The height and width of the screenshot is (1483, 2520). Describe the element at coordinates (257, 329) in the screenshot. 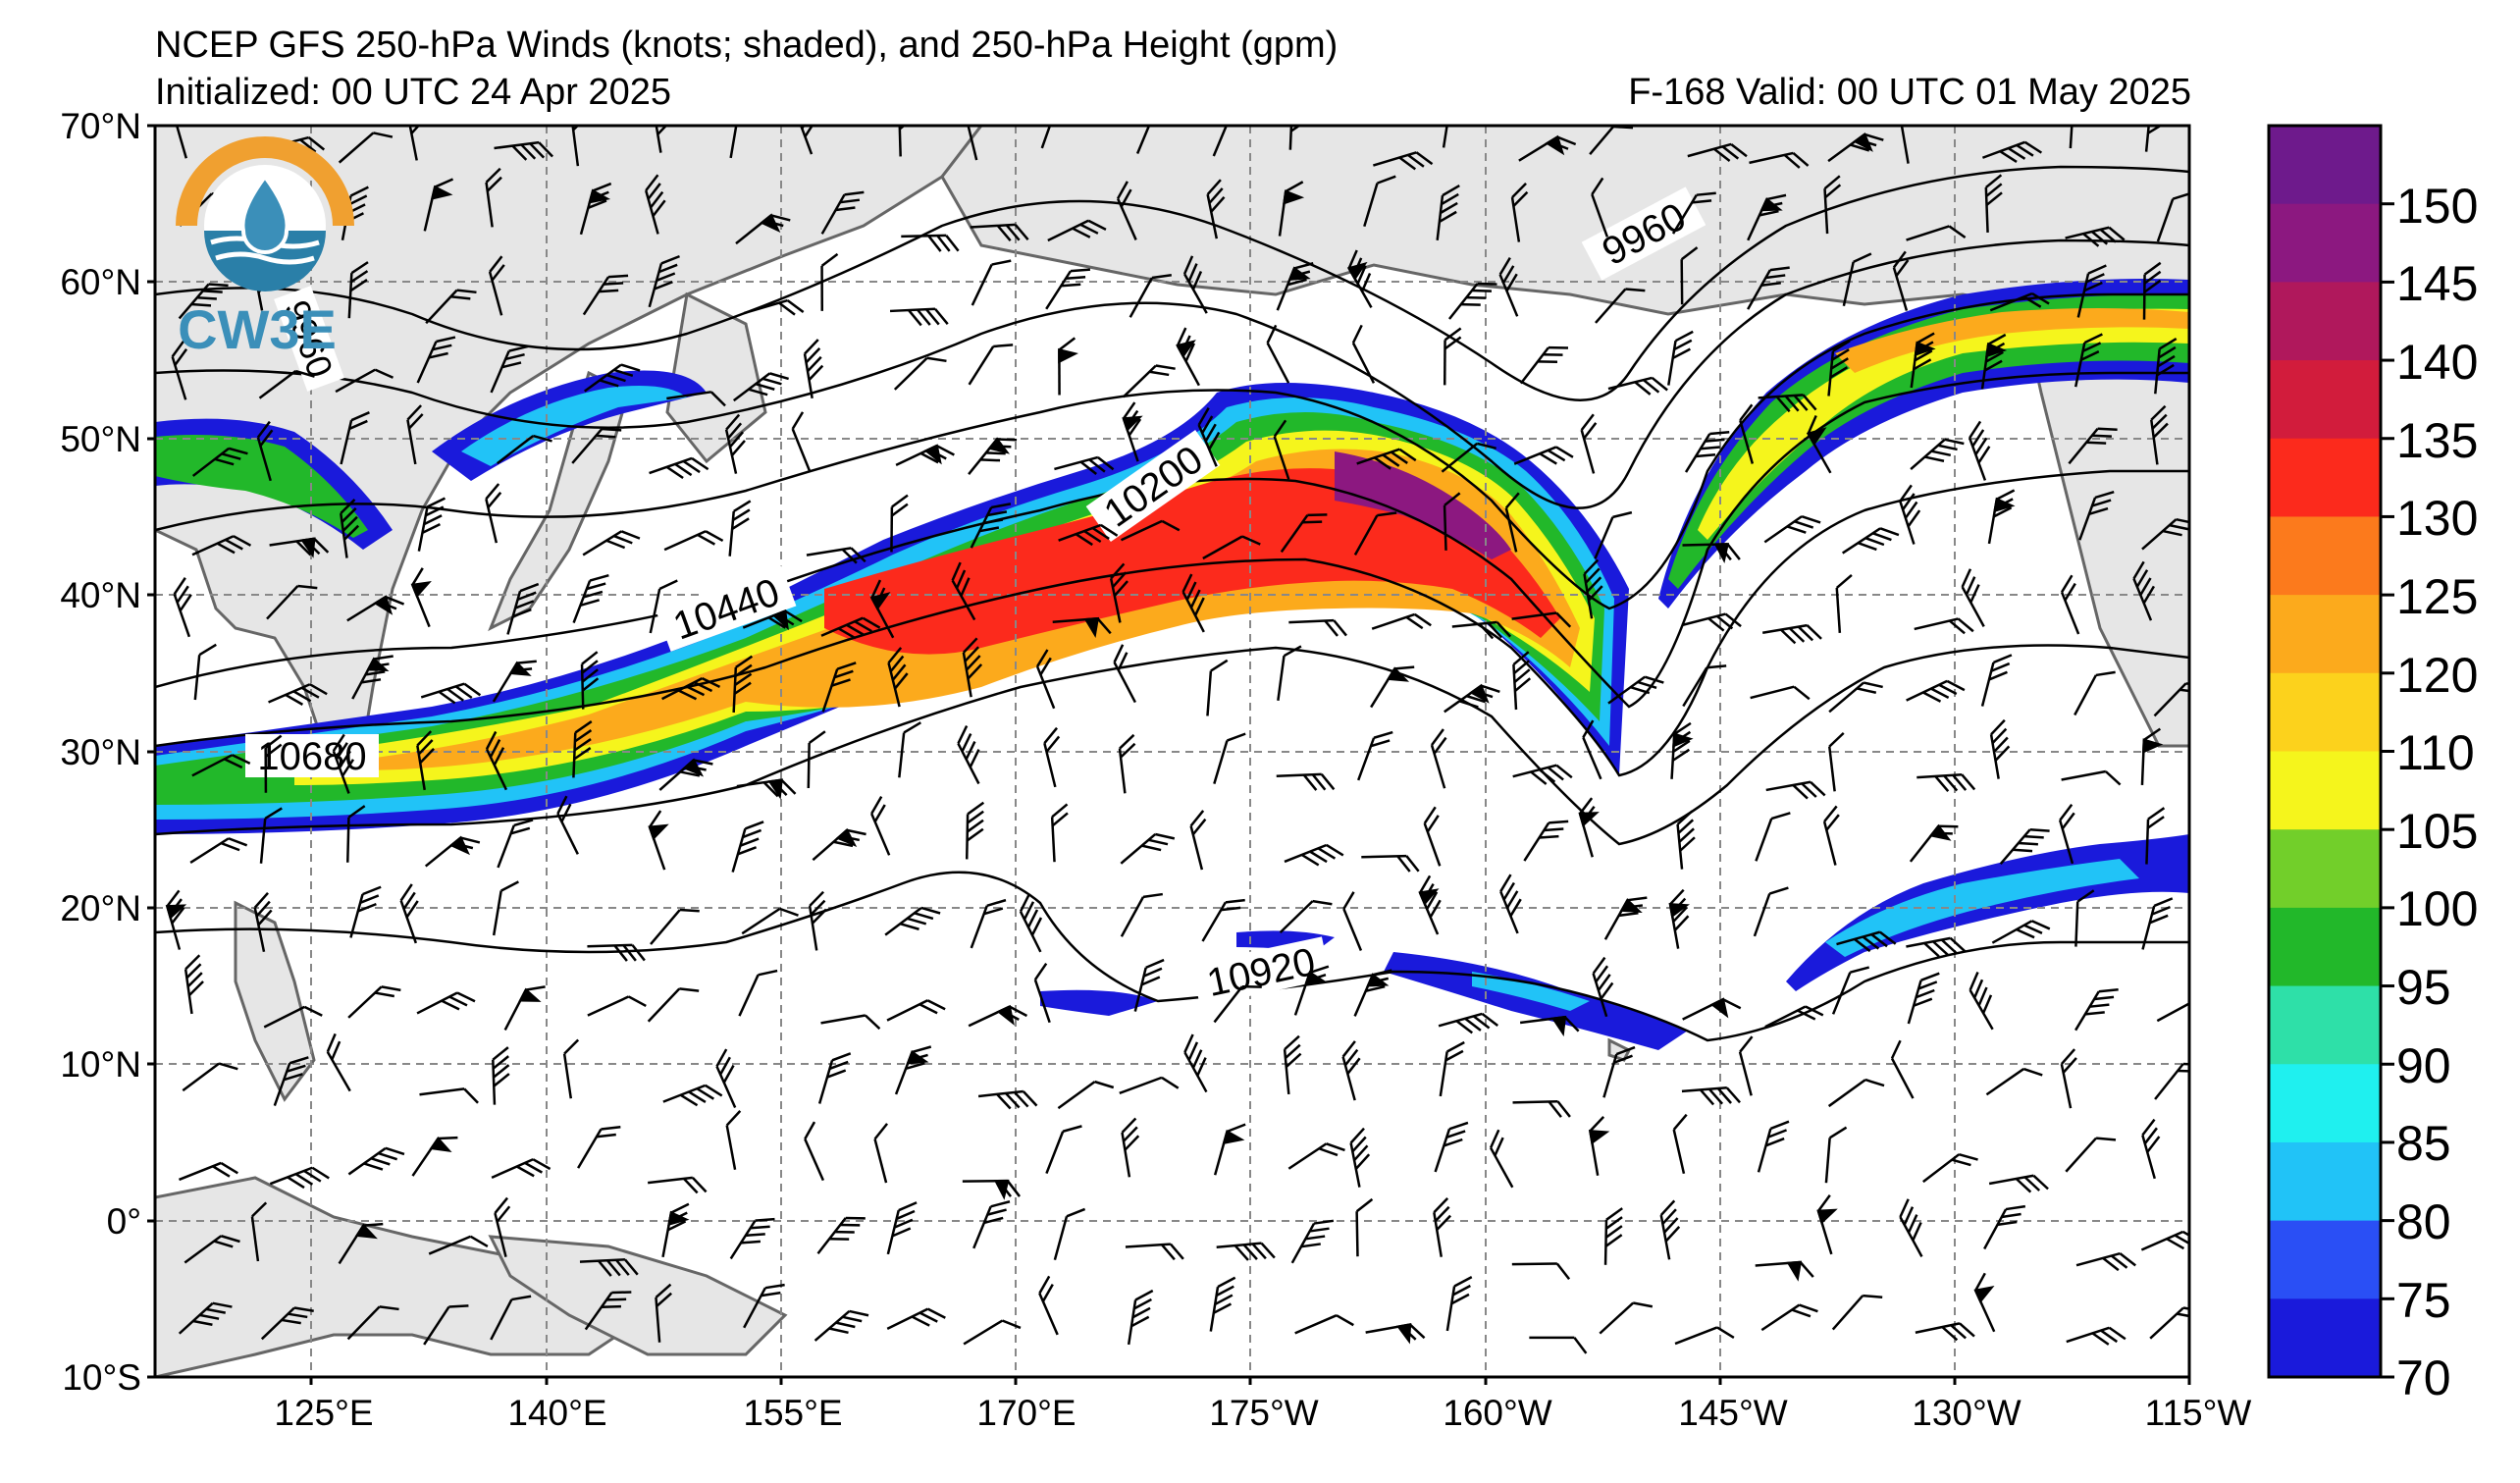

I see `logo-text: CW3E` at that location.